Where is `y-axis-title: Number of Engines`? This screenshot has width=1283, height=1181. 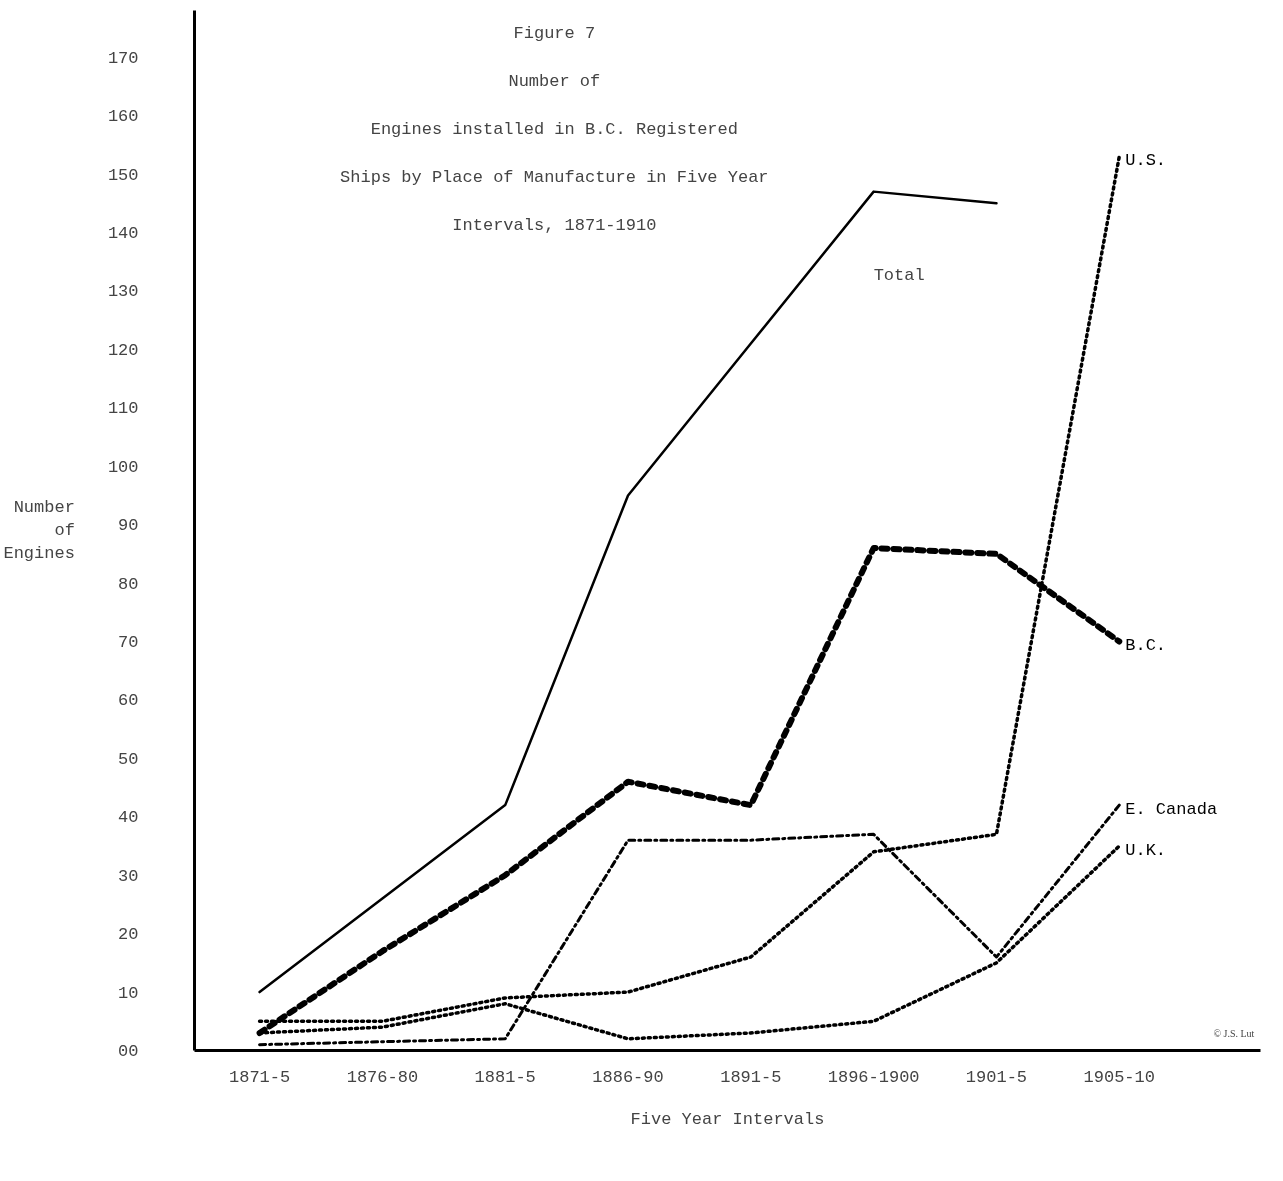
y-axis-title: Number of Engines is located at coordinates (39, 530).